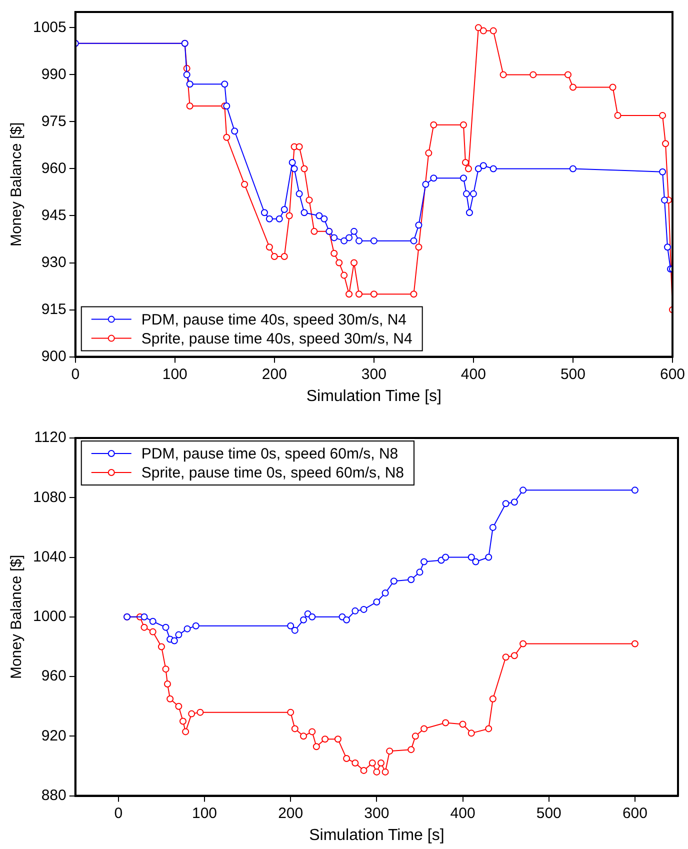 The height and width of the screenshot is (849, 688). What do you see at coordinates (49, 617) in the screenshot?
I see `y-tick-label: 1000` at bounding box center [49, 617].